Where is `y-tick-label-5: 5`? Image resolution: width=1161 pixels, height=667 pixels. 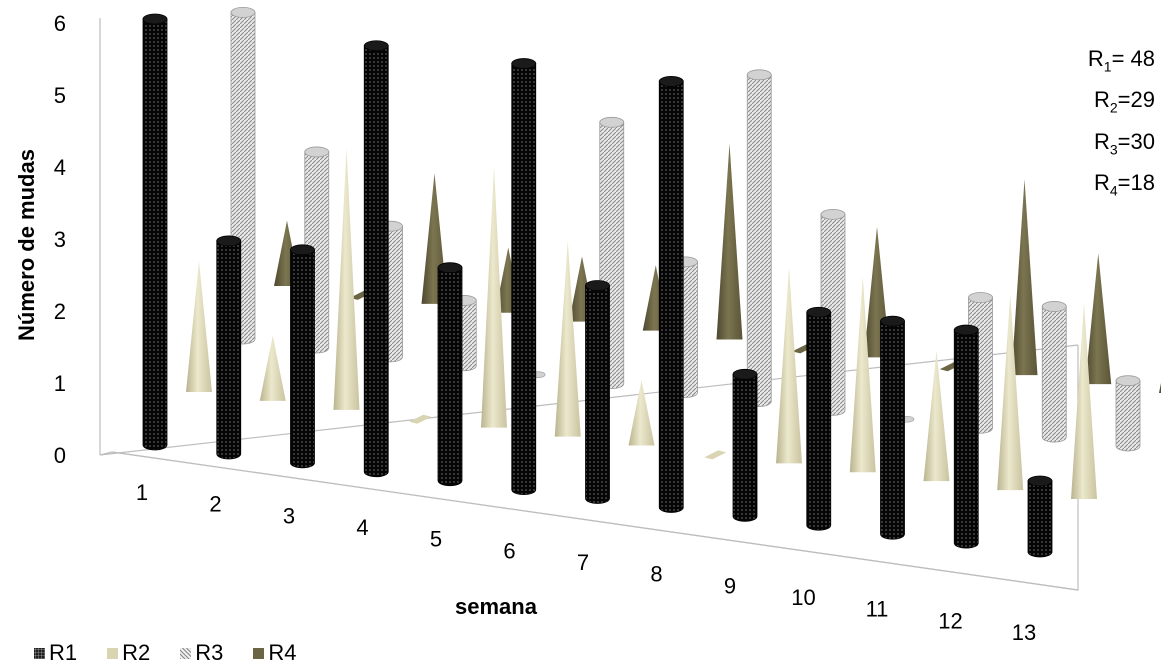
y-tick-label-5: 5 is located at coordinates (60, 95).